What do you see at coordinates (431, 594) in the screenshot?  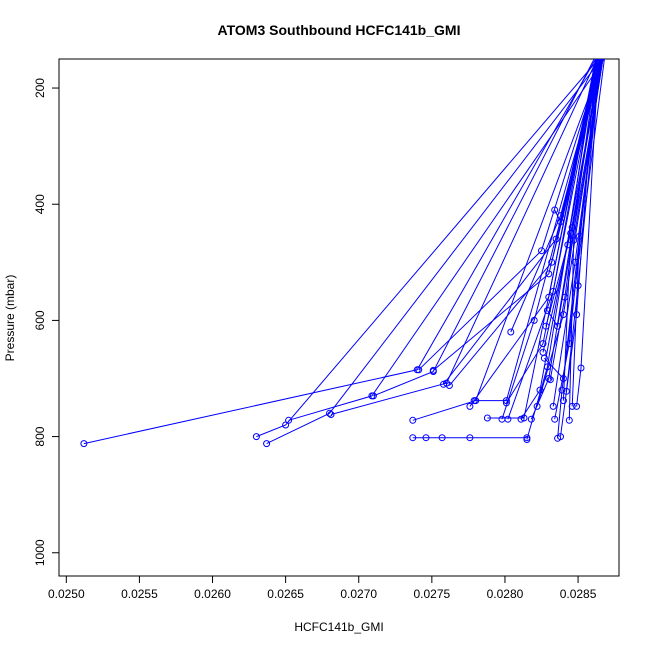 I see `x-tick-label: 0.0275` at bounding box center [431, 594].